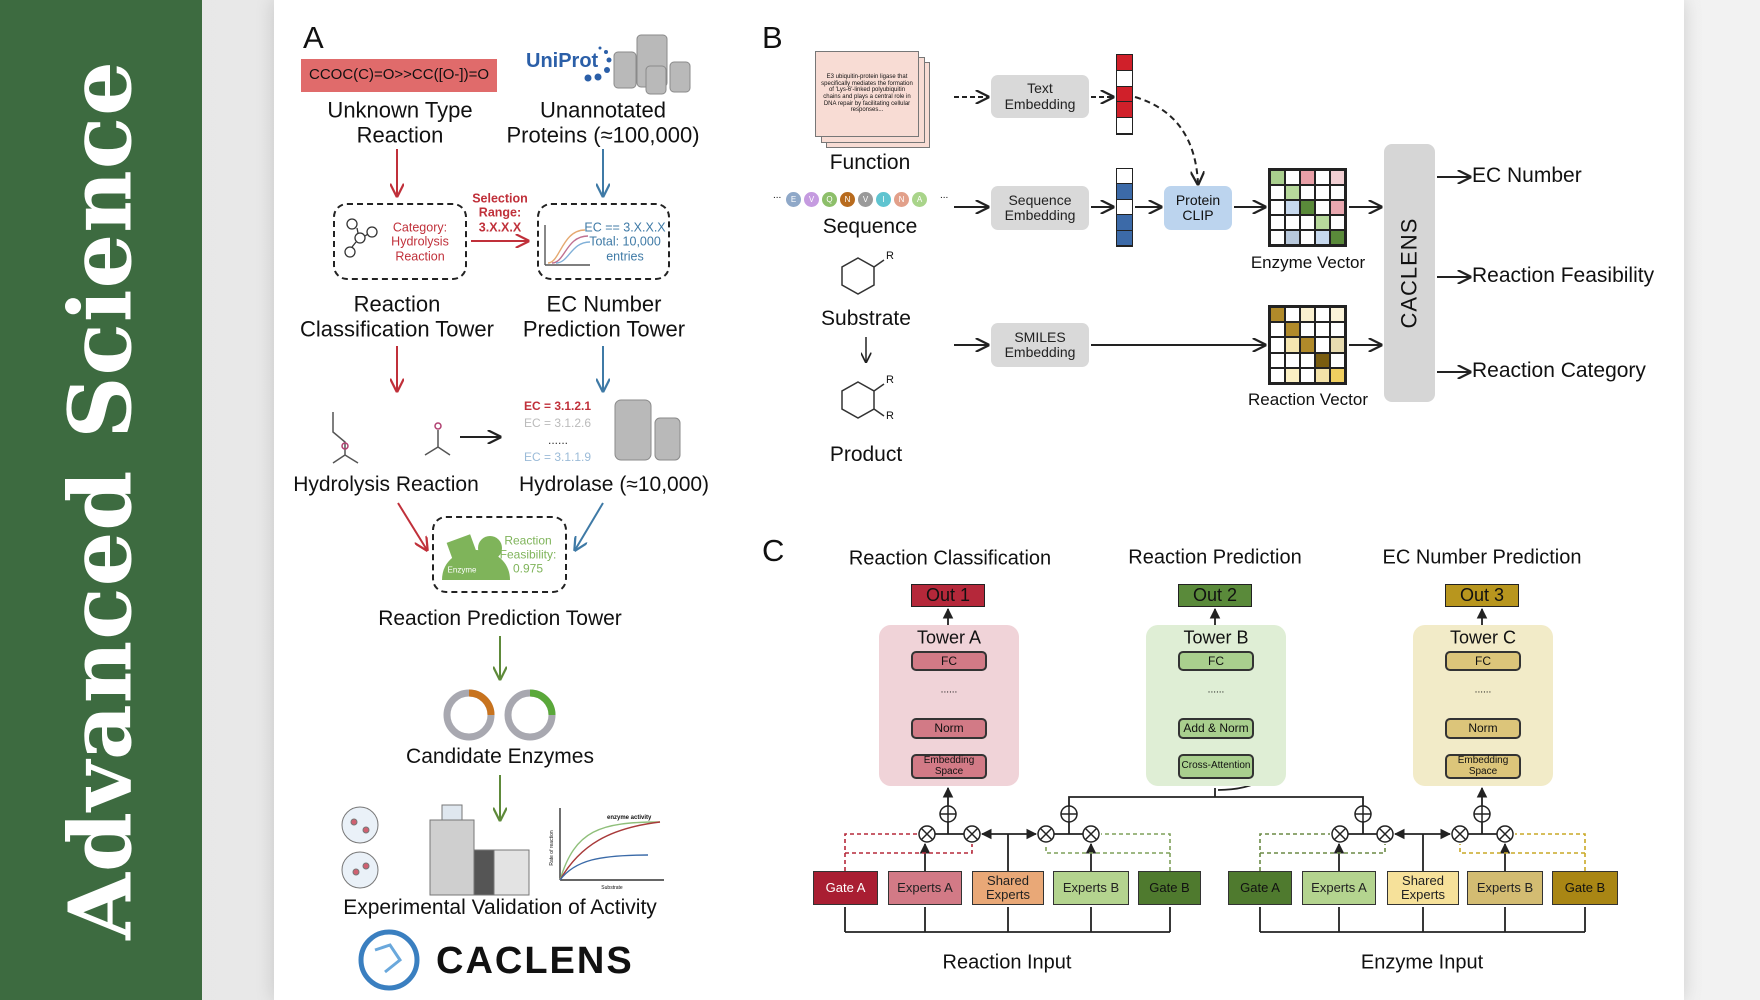 This screenshot has width=1760, height=1000. I want to click on tower-block-embedding-space: Embedding Space, so click(949, 766).